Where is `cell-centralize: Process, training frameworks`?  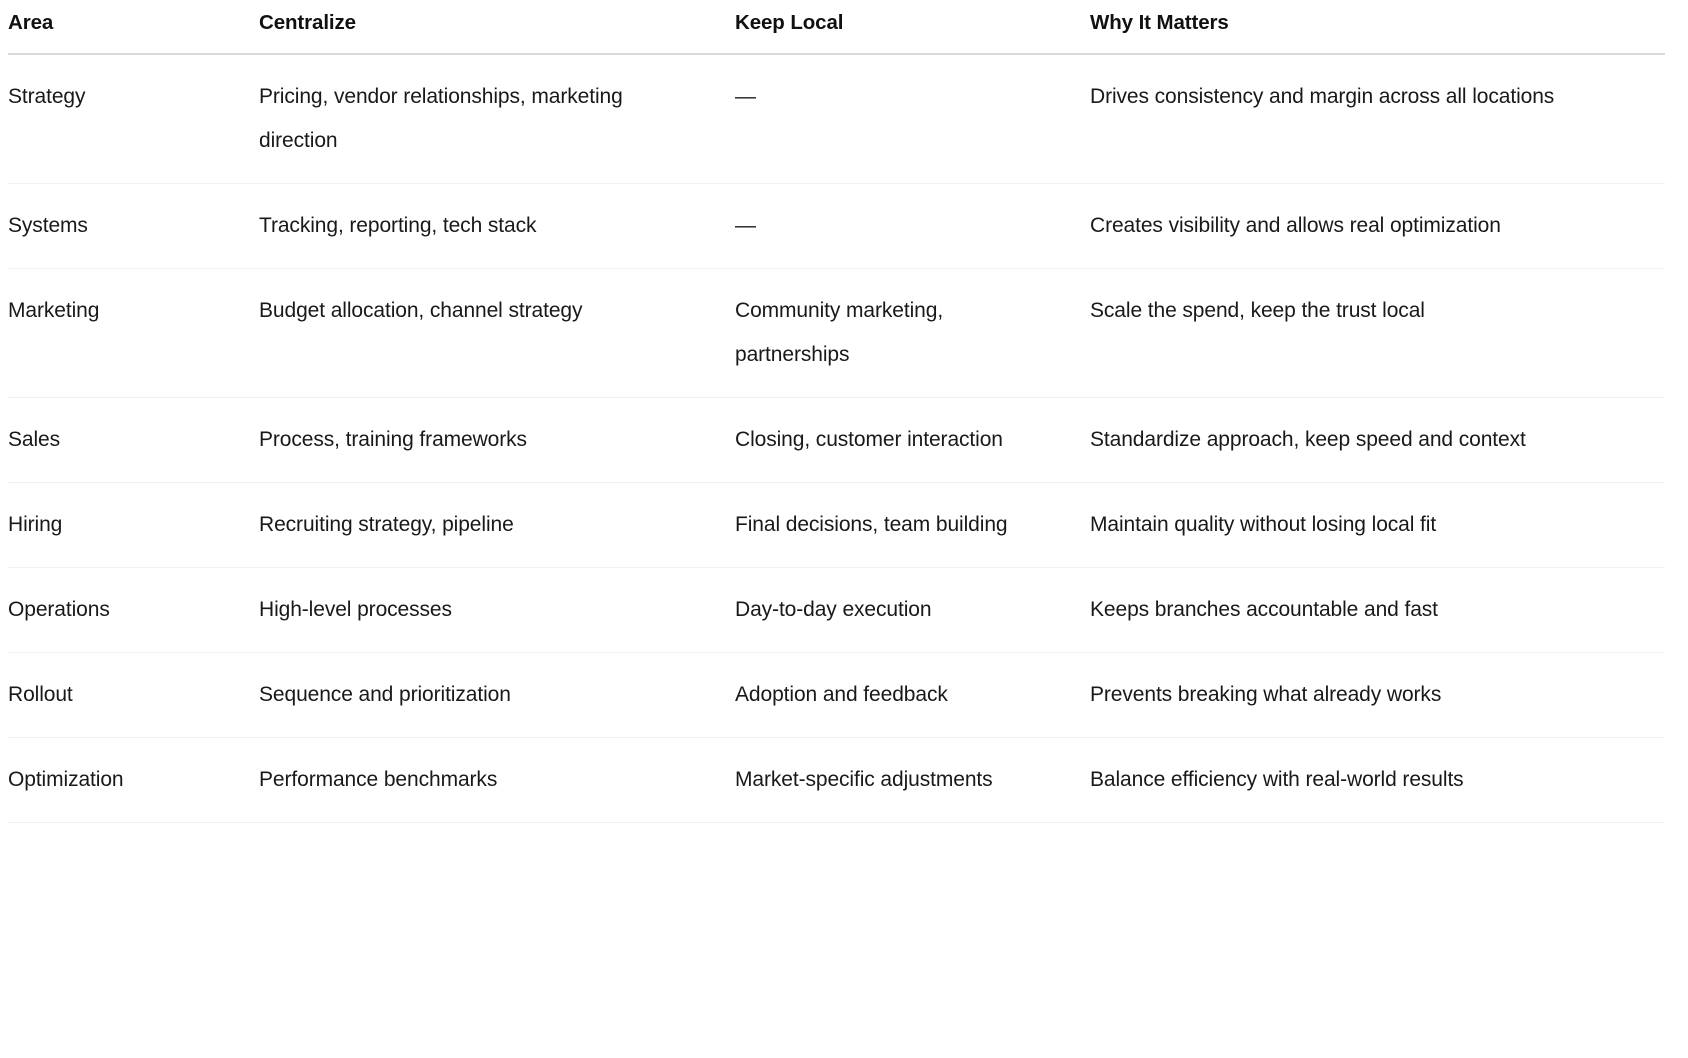
cell-centralize: Process, training frameworks is located at coordinates (497, 440).